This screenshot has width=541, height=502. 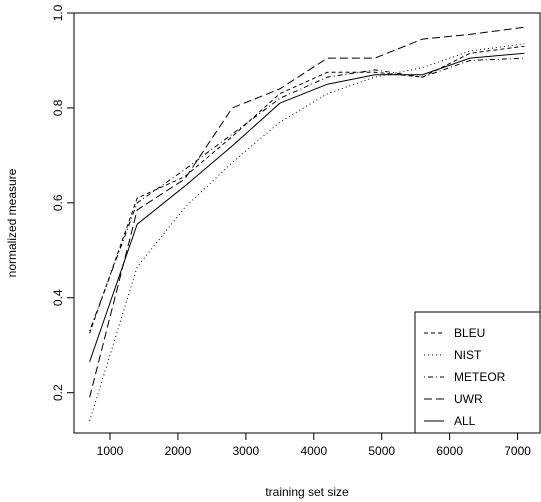 I want to click on x-tick-label: 1000, so click(x=110, y=451).